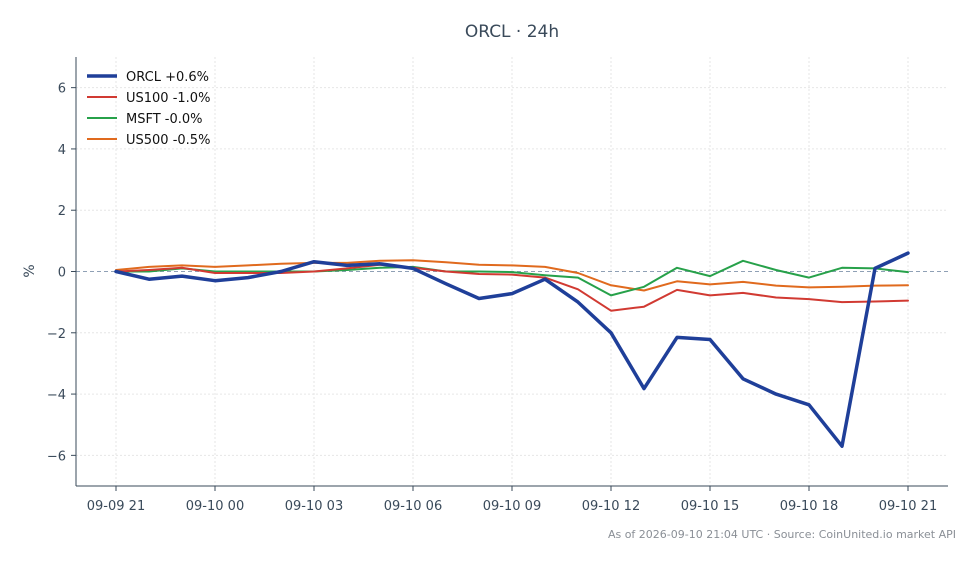 The image size is (980, 564). Describe the element at coordinates (512, 506) in the screenshot. I see `x-tick-label: 09-10 09` at that location.